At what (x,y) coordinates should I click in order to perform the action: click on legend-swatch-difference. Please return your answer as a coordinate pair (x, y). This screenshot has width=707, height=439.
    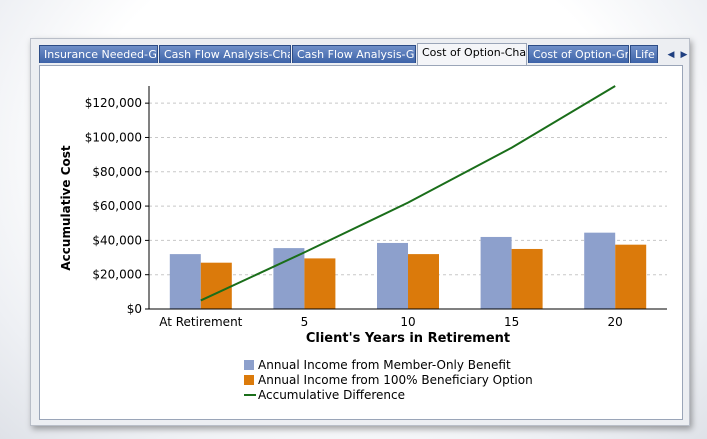
    Looking at the image, I should click on (250, 395).